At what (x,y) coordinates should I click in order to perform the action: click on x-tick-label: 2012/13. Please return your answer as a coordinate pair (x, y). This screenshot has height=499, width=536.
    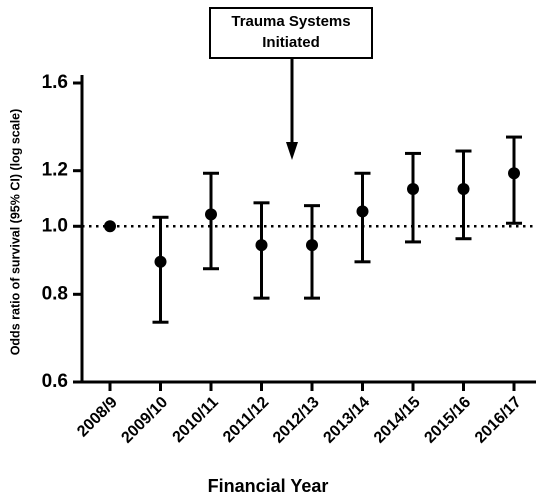
    Looking at the image, I should click on (296, 420).